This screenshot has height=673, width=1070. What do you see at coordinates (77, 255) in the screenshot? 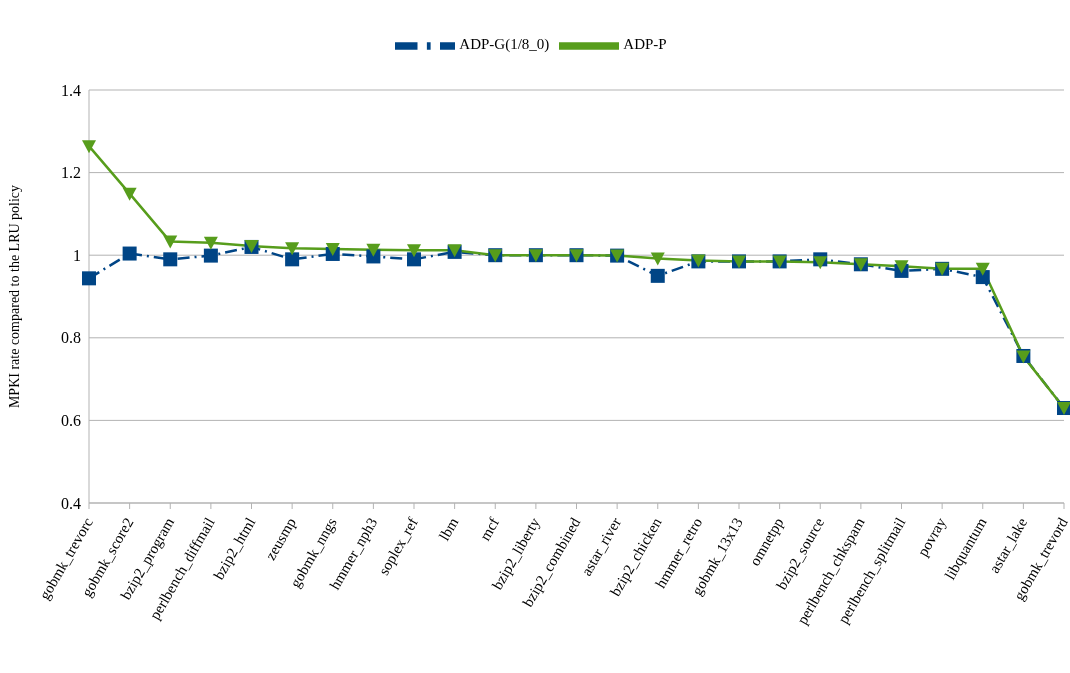
I see `y-tick-label: 1` at bounding box center [77, 255].